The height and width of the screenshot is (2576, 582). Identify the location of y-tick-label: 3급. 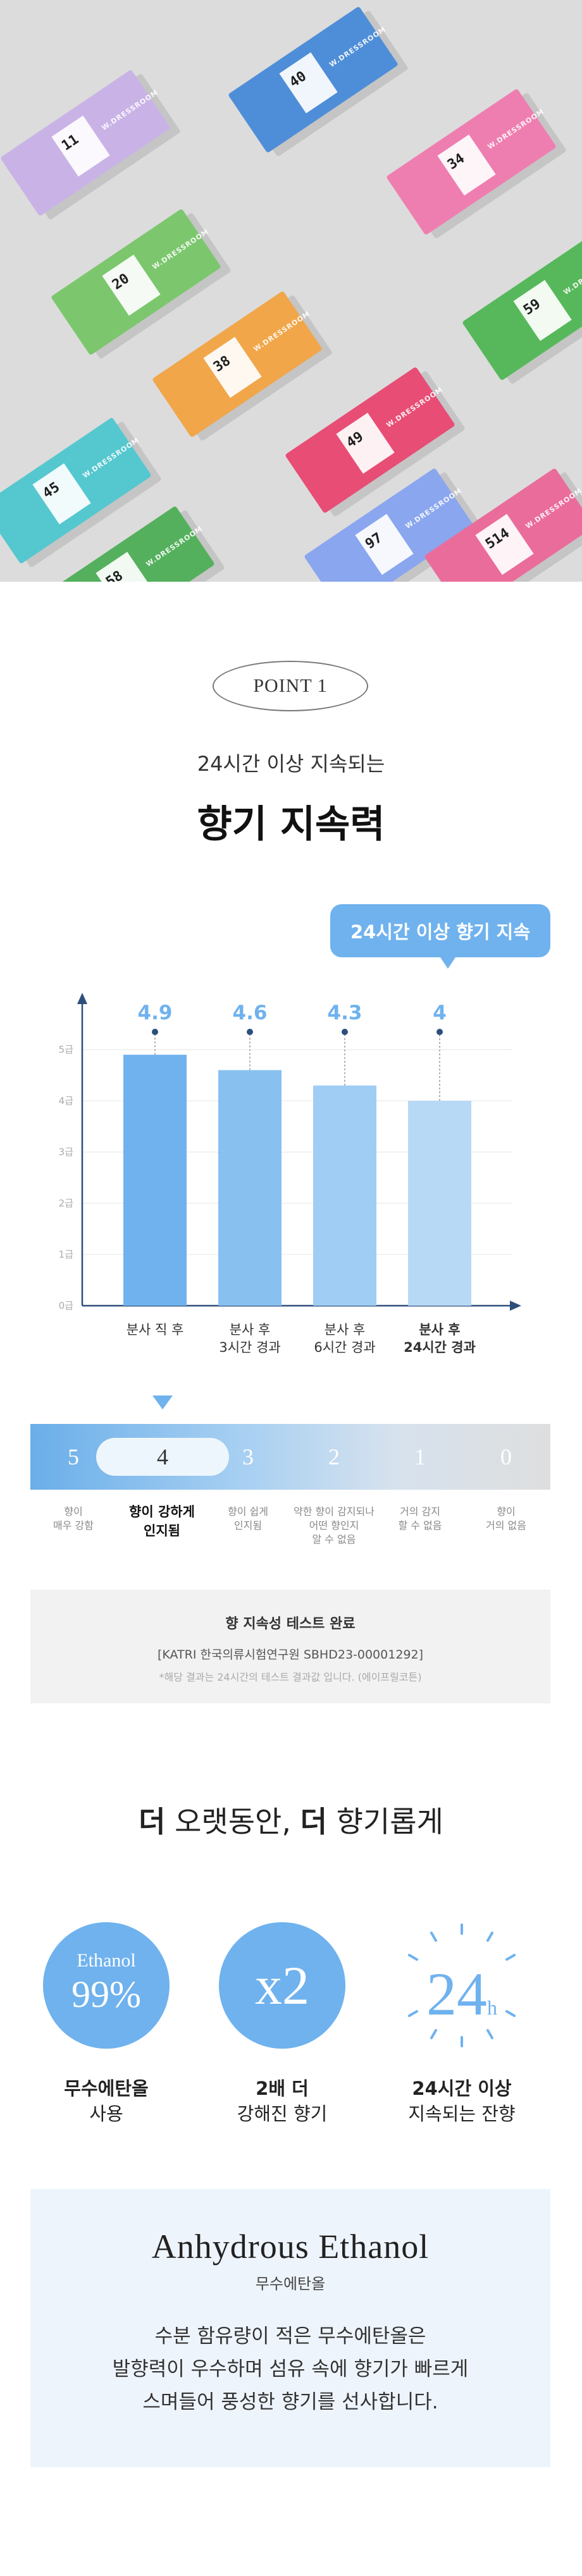
(66, 1152).